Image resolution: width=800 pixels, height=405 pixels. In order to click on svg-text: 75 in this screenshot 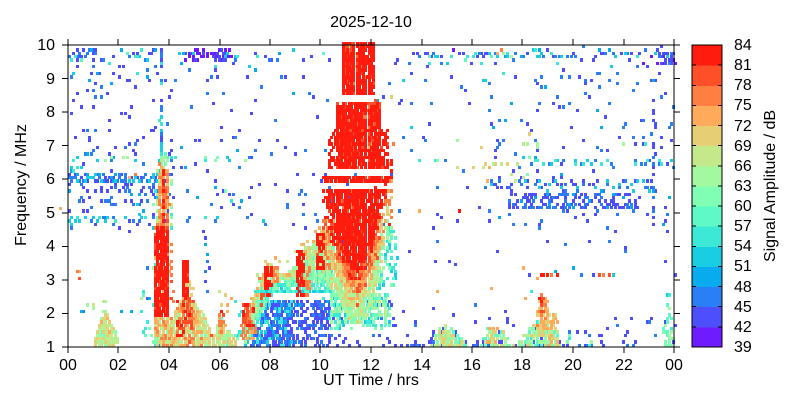, I will do `click(743, 105)`.